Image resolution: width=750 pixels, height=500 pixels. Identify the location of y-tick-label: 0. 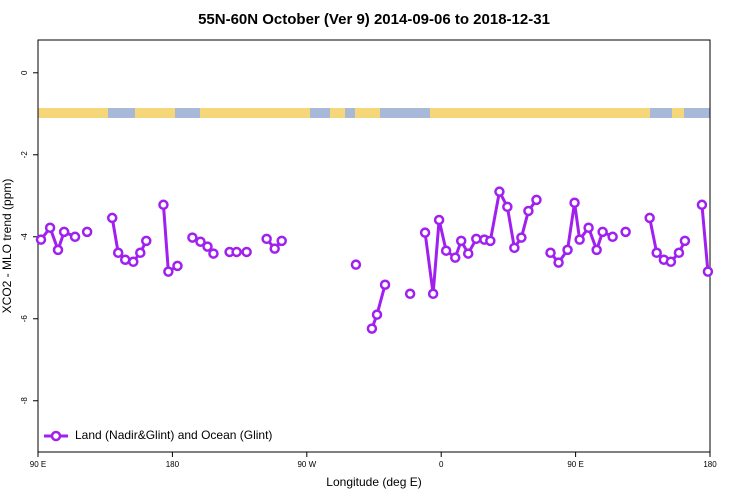
(24, 72).